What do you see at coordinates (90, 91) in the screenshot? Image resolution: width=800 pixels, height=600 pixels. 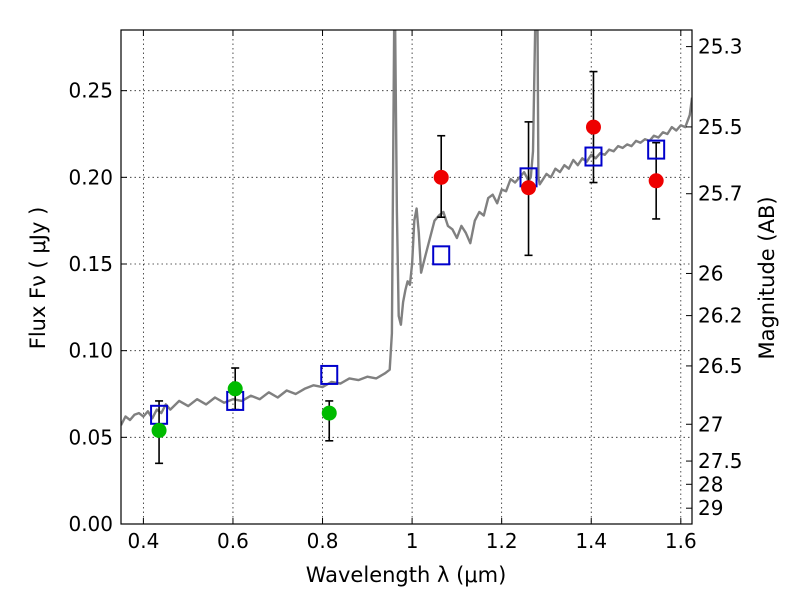 I see `y-tick-label: 0.25` at bounding box center [90, 91].